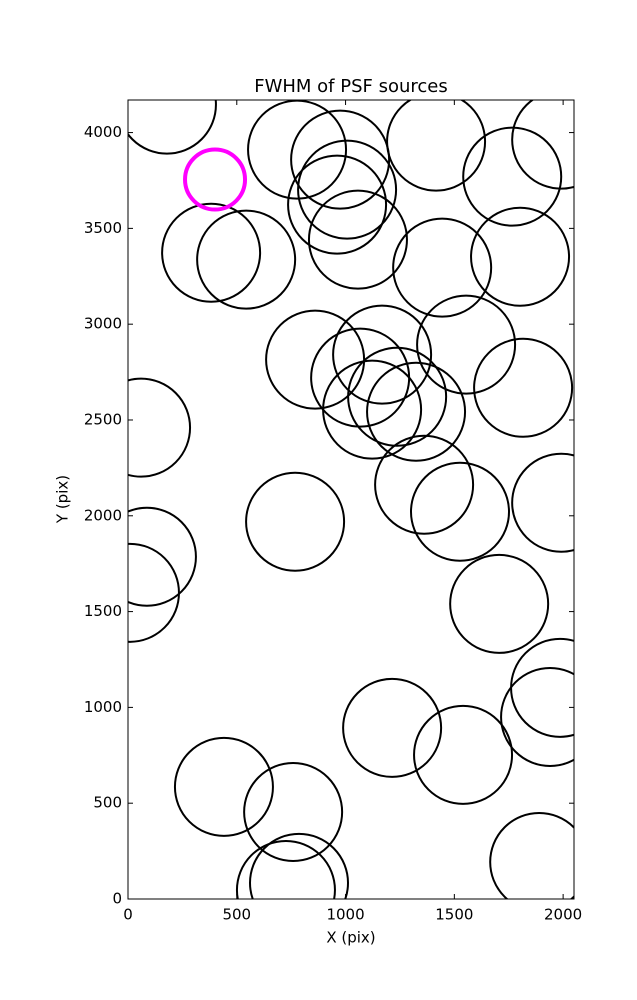 This screenshot has width=637, height=1000. What do you see at coordinates (103, 228) in the screenshot?
I see `y-tick-label: 3500` at bounding box center [103, 228].